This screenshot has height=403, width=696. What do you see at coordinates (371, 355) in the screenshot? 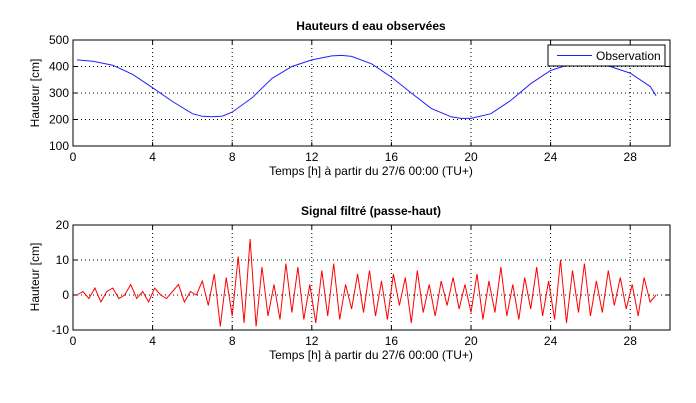
I see `x-axis-label-bottom: Temps [h] à partir du 27/6 00:00 (TU+)` at bounding box center [371, 355].